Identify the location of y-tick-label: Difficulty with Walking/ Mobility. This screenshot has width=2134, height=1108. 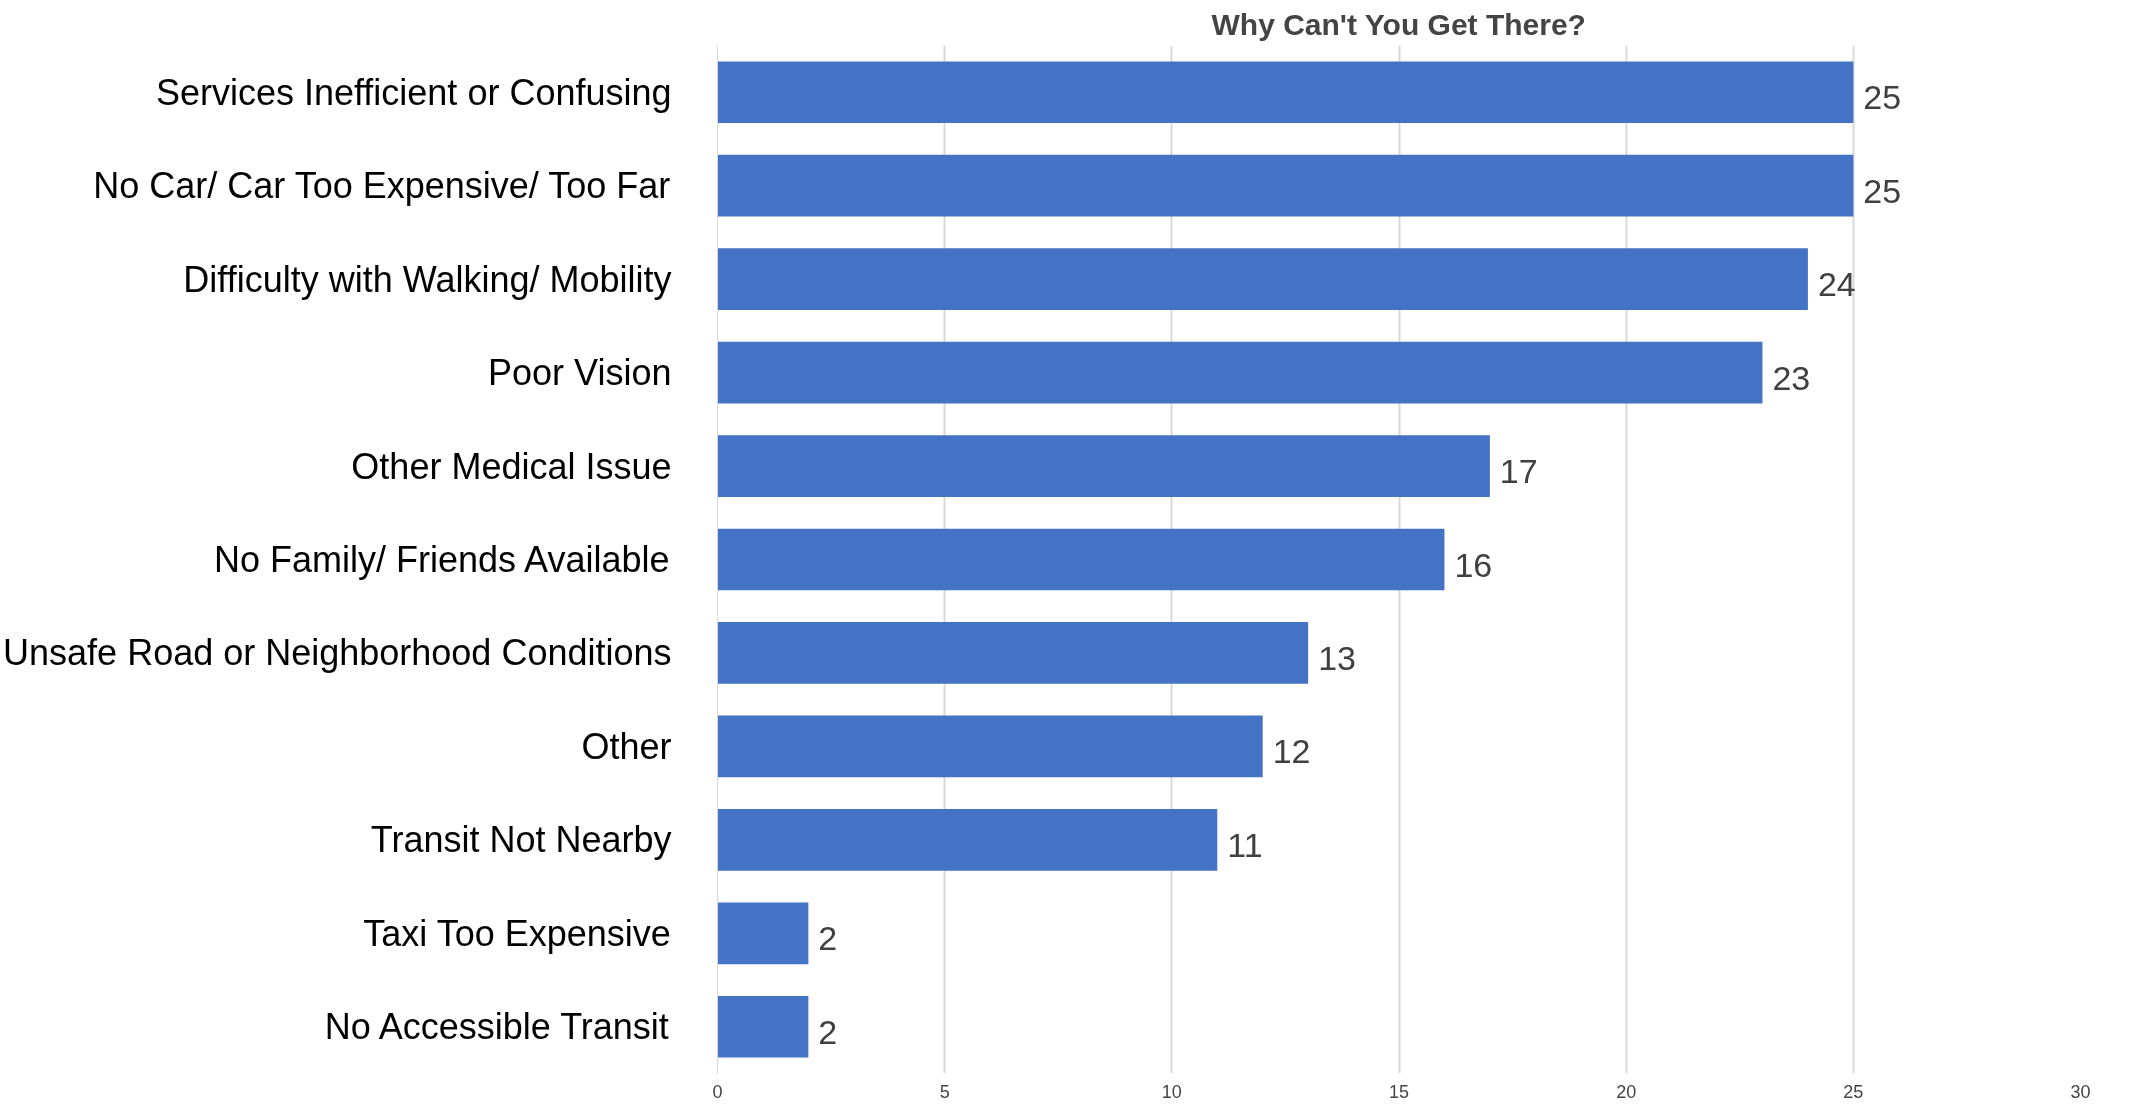
(427, 279).